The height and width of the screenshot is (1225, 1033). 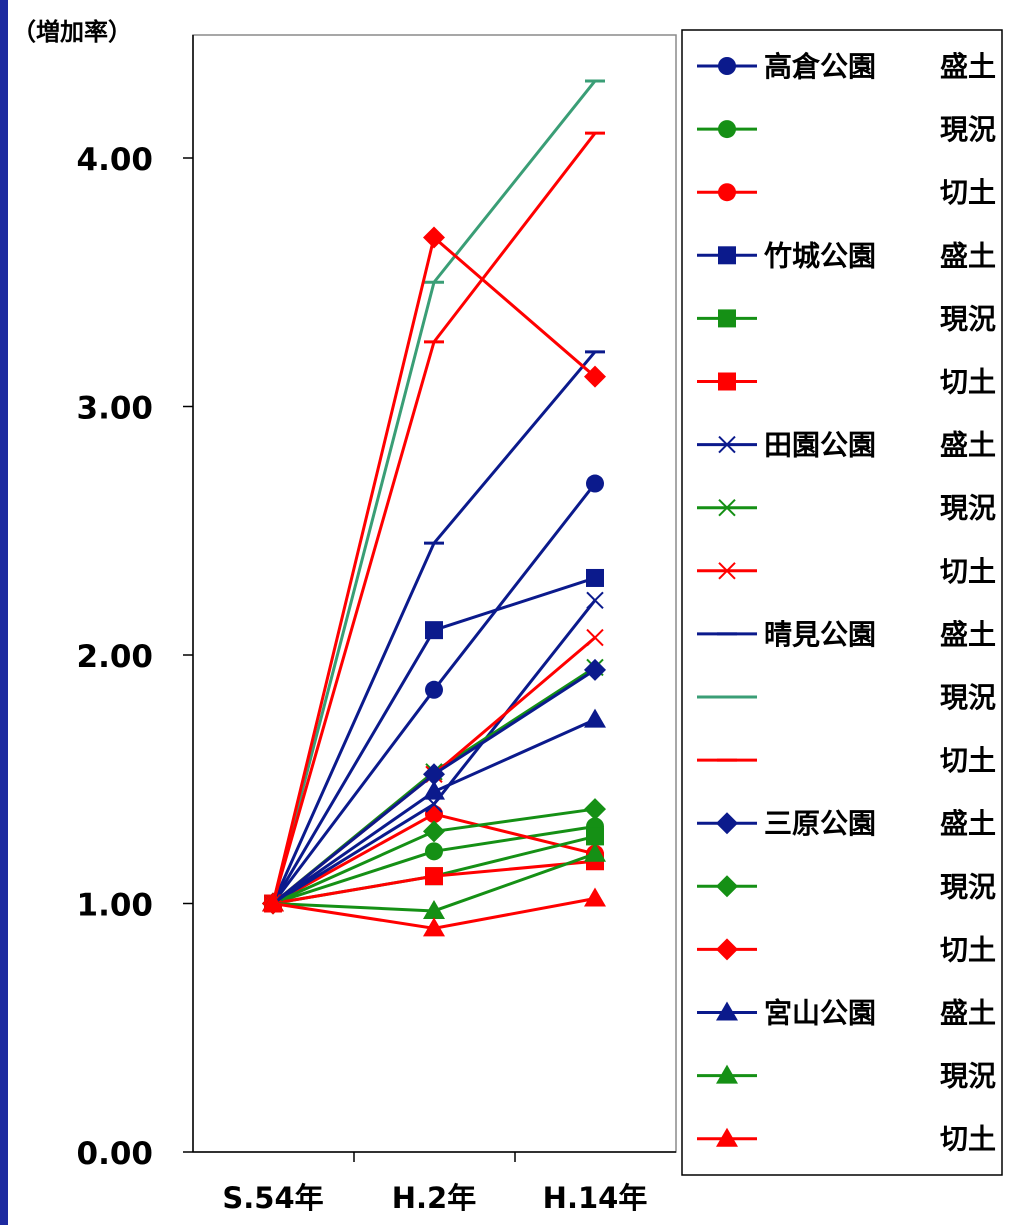 I want to click on legend-item: 宮山公園 盛土, so click(x=846, y=1013).